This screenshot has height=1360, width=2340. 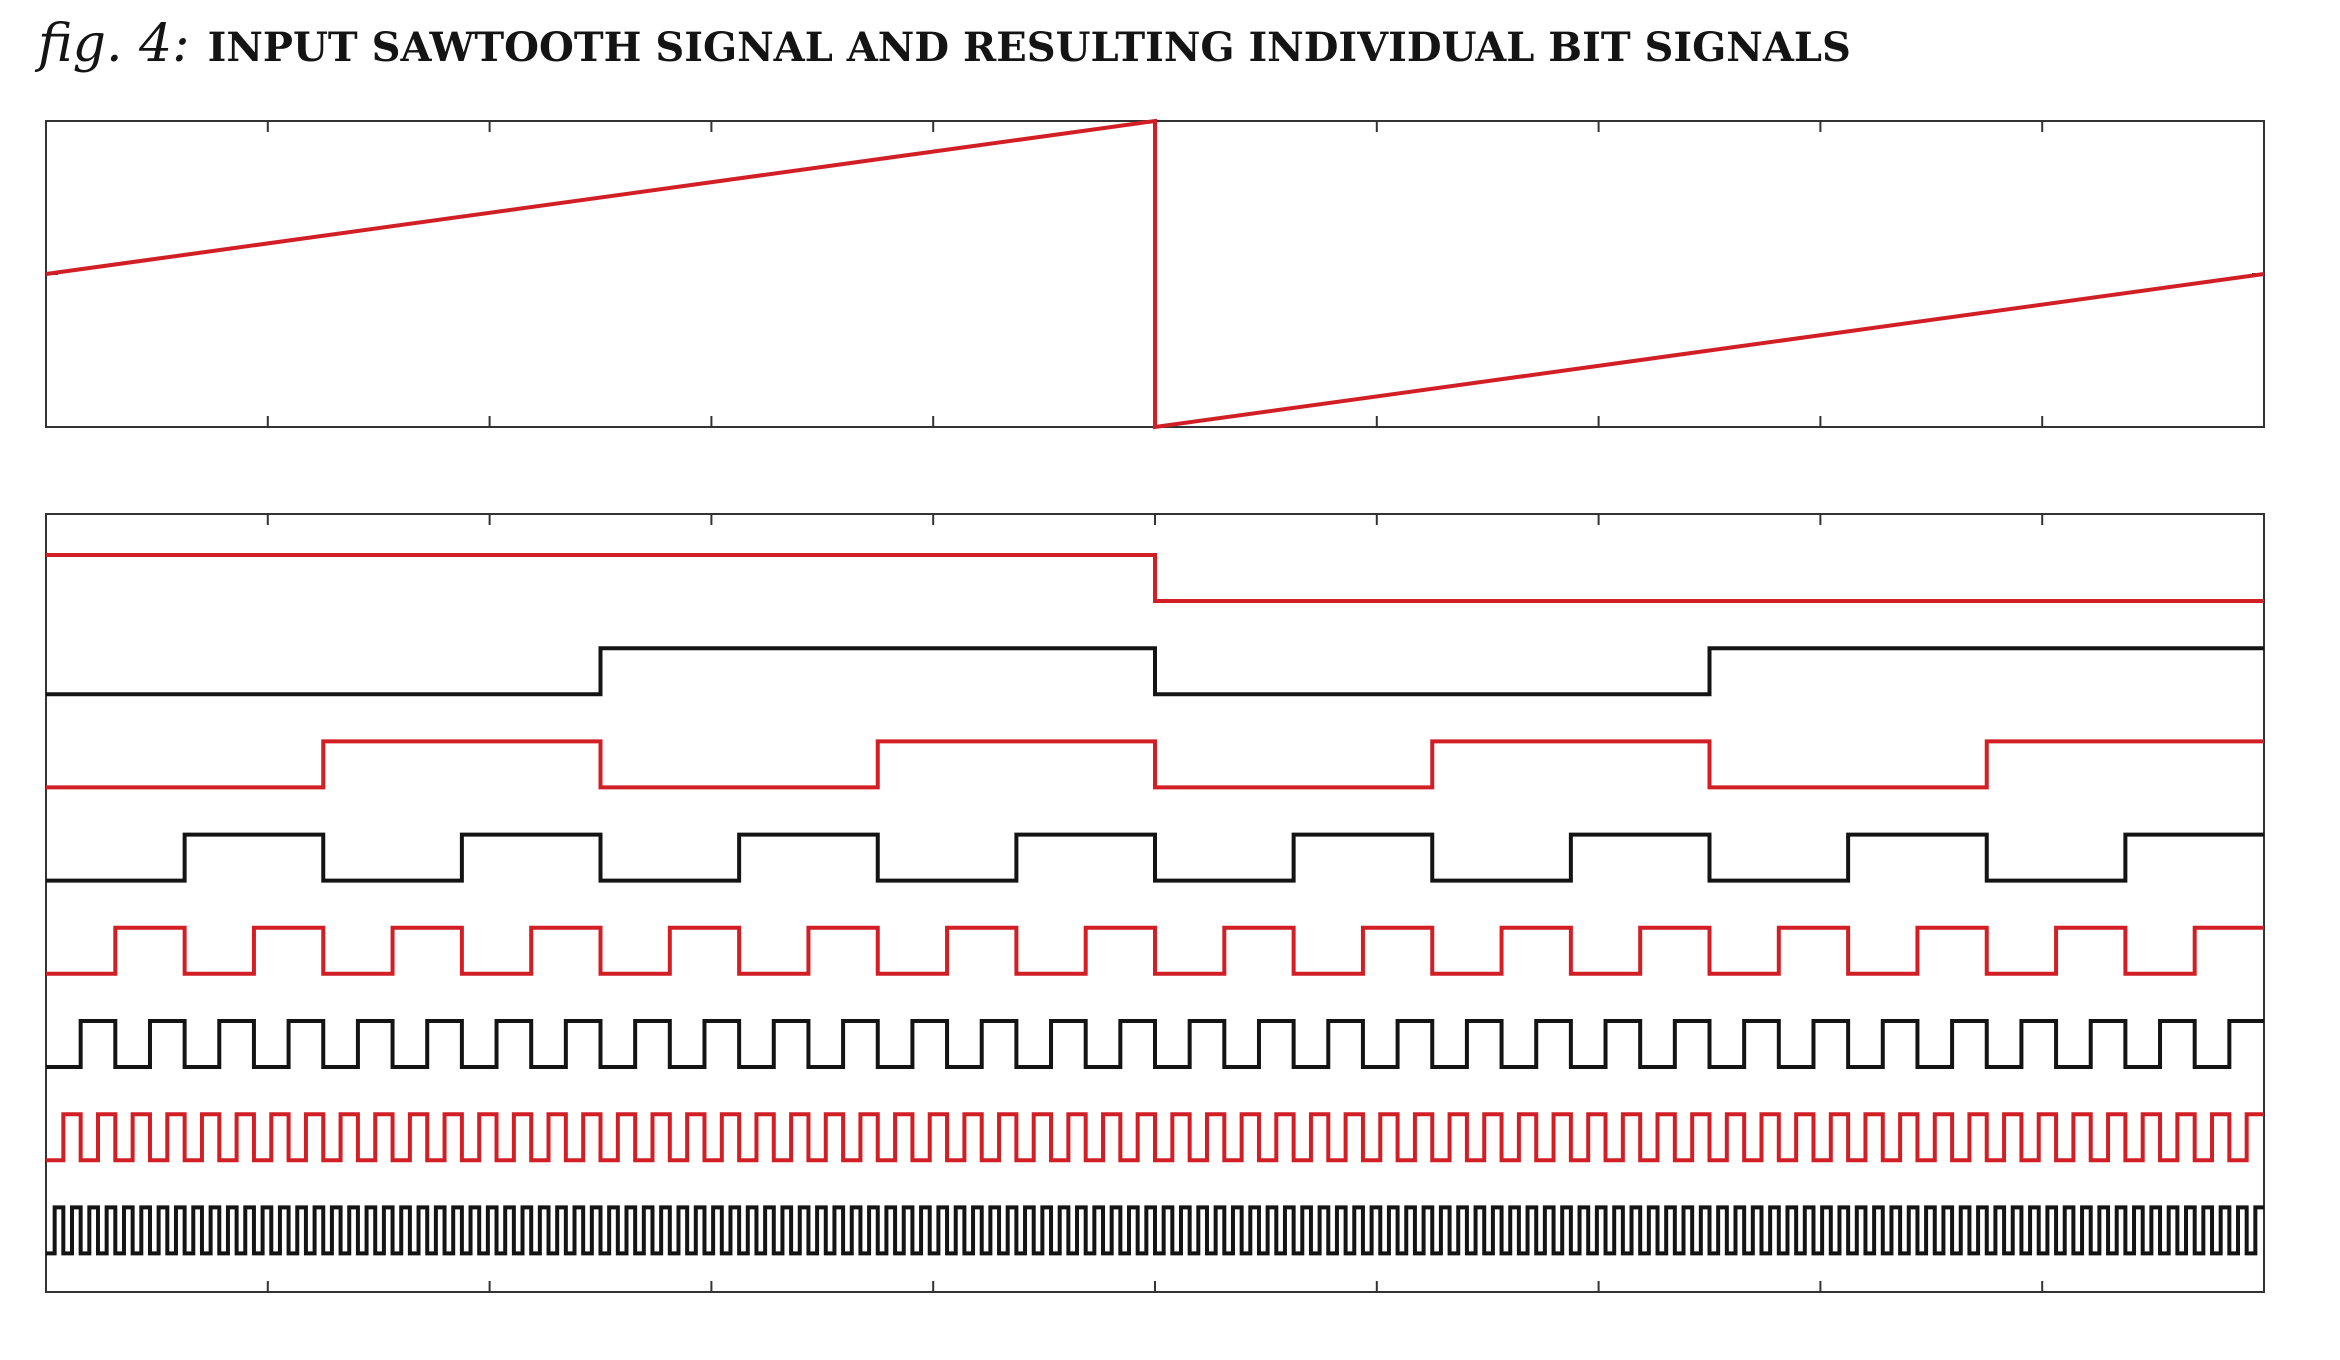 What do you see at coordinates (1155, 857) in the screenshot?
I see `bit-4-series` at bounding box center [1155, 857].